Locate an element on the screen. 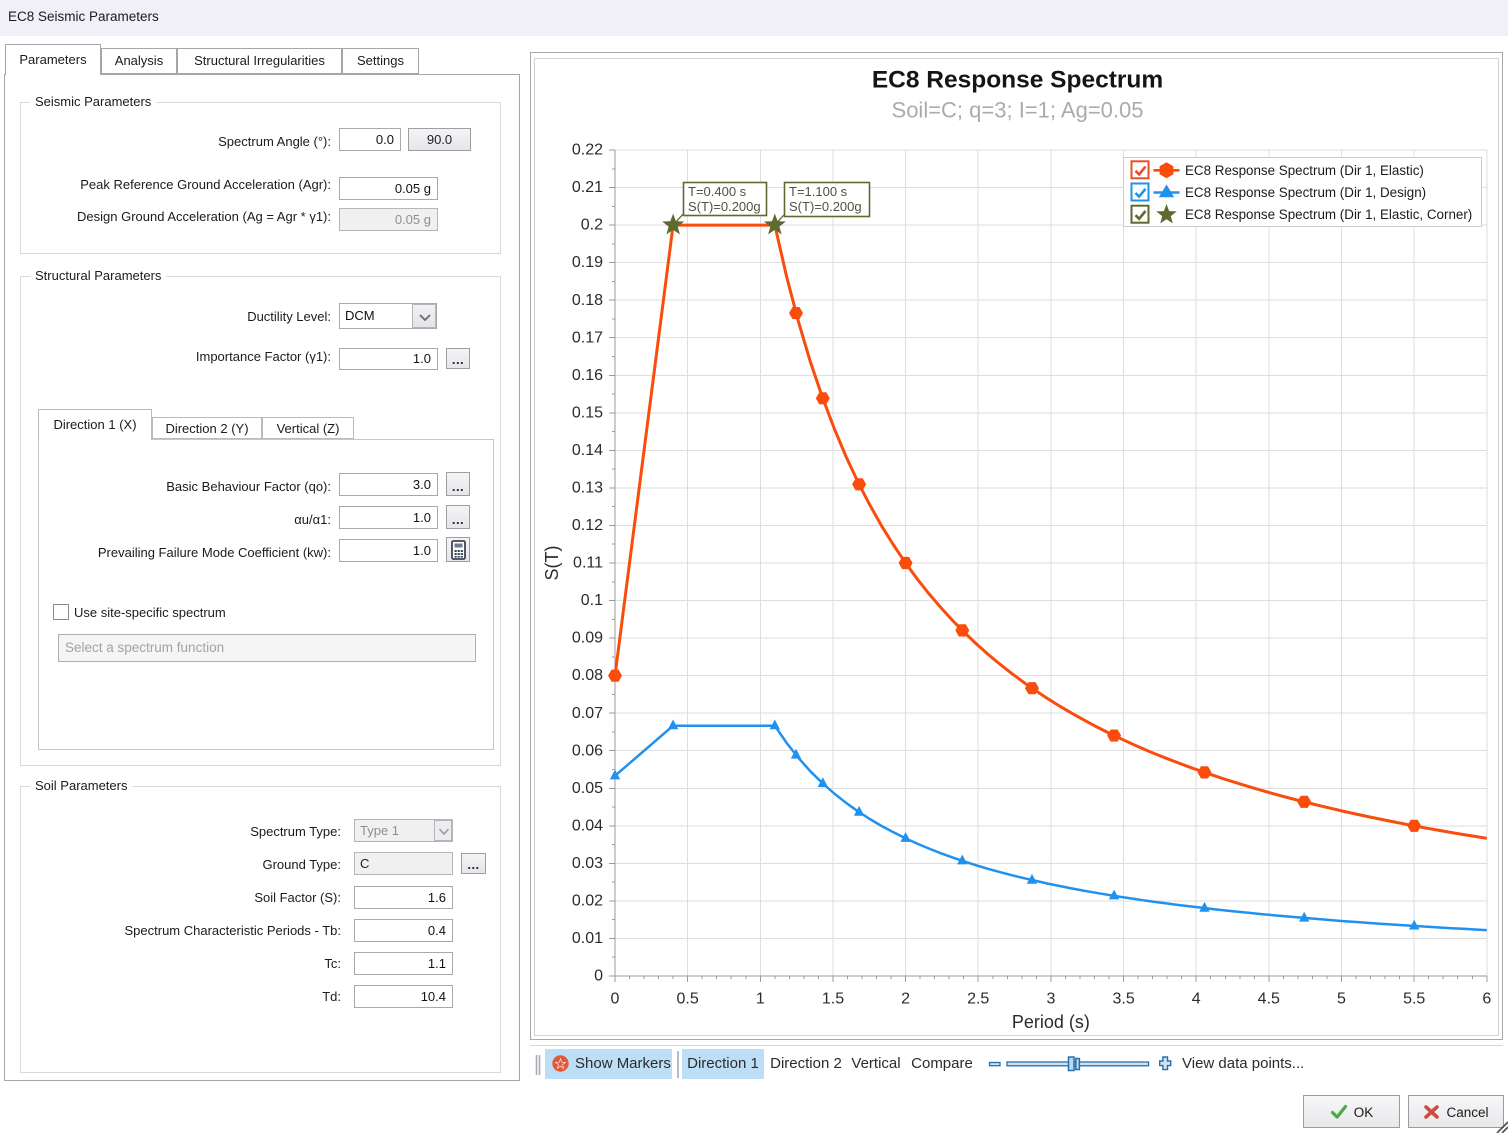 The width and height of the screenshot is (1508, 1133). svg-text: 3.5 is located at coordinates (1123, 998).